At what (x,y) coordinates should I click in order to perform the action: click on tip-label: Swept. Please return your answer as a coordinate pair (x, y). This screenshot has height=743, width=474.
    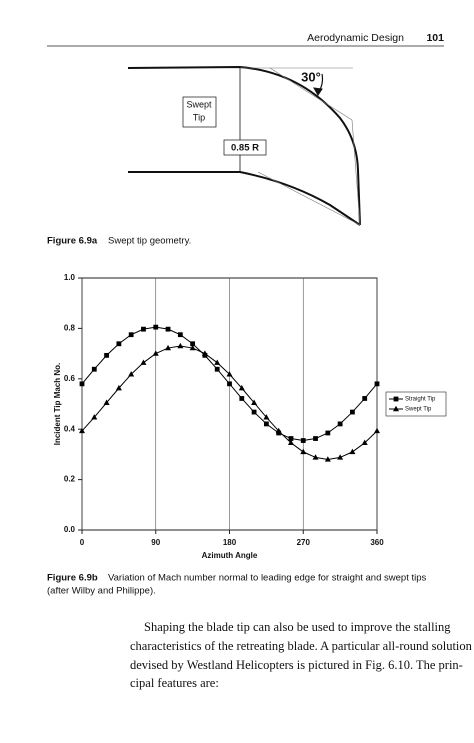
    Looking at the image, I should click on (199, 104).